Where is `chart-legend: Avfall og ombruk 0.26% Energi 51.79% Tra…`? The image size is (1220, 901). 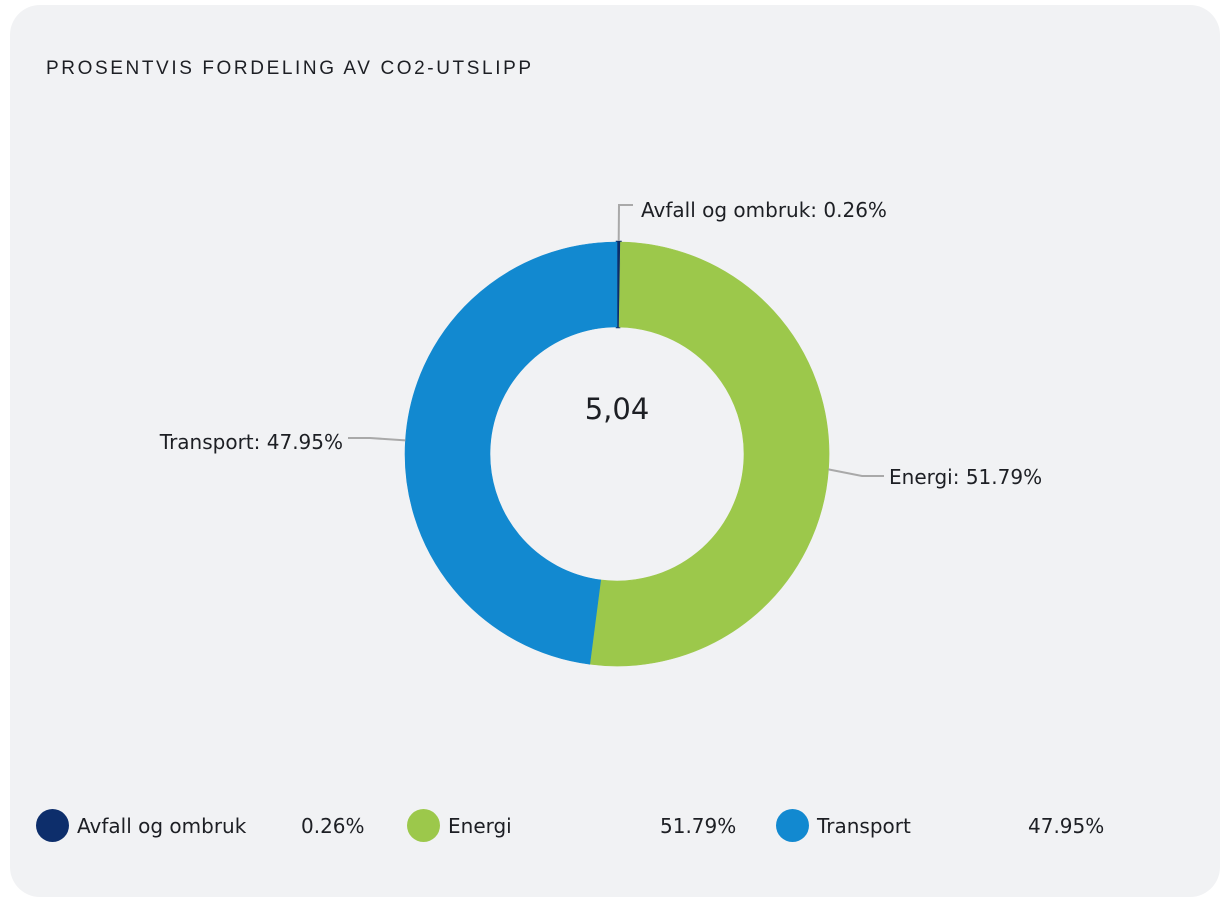 chart-legend: Avfall og ombruk 0.26% Energi 51.79% Tra… is located at coordinates (591, 826).